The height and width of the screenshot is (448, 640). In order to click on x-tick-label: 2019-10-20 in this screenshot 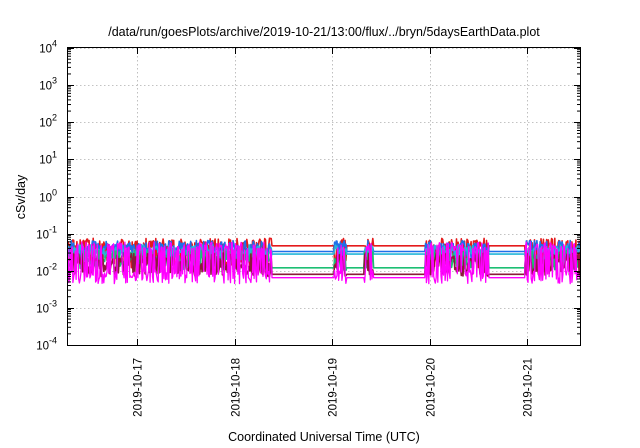, I will do `click(432, 387)`.